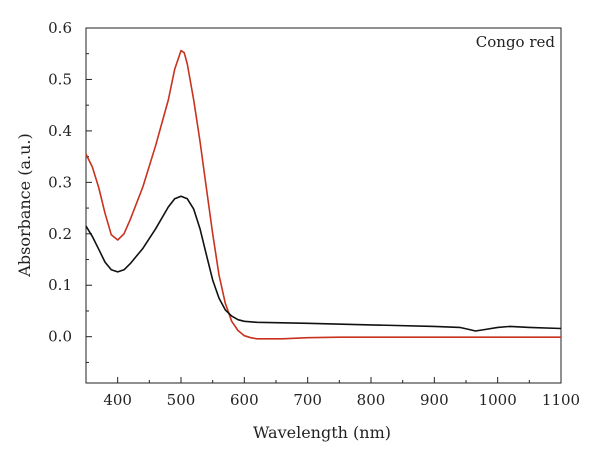 This screenshot has width=600, height=462. What do you see at coordinates (60, 131) in the screenshot?
I see `y-tick-label: 0.4` at bounding box center [60, 131].